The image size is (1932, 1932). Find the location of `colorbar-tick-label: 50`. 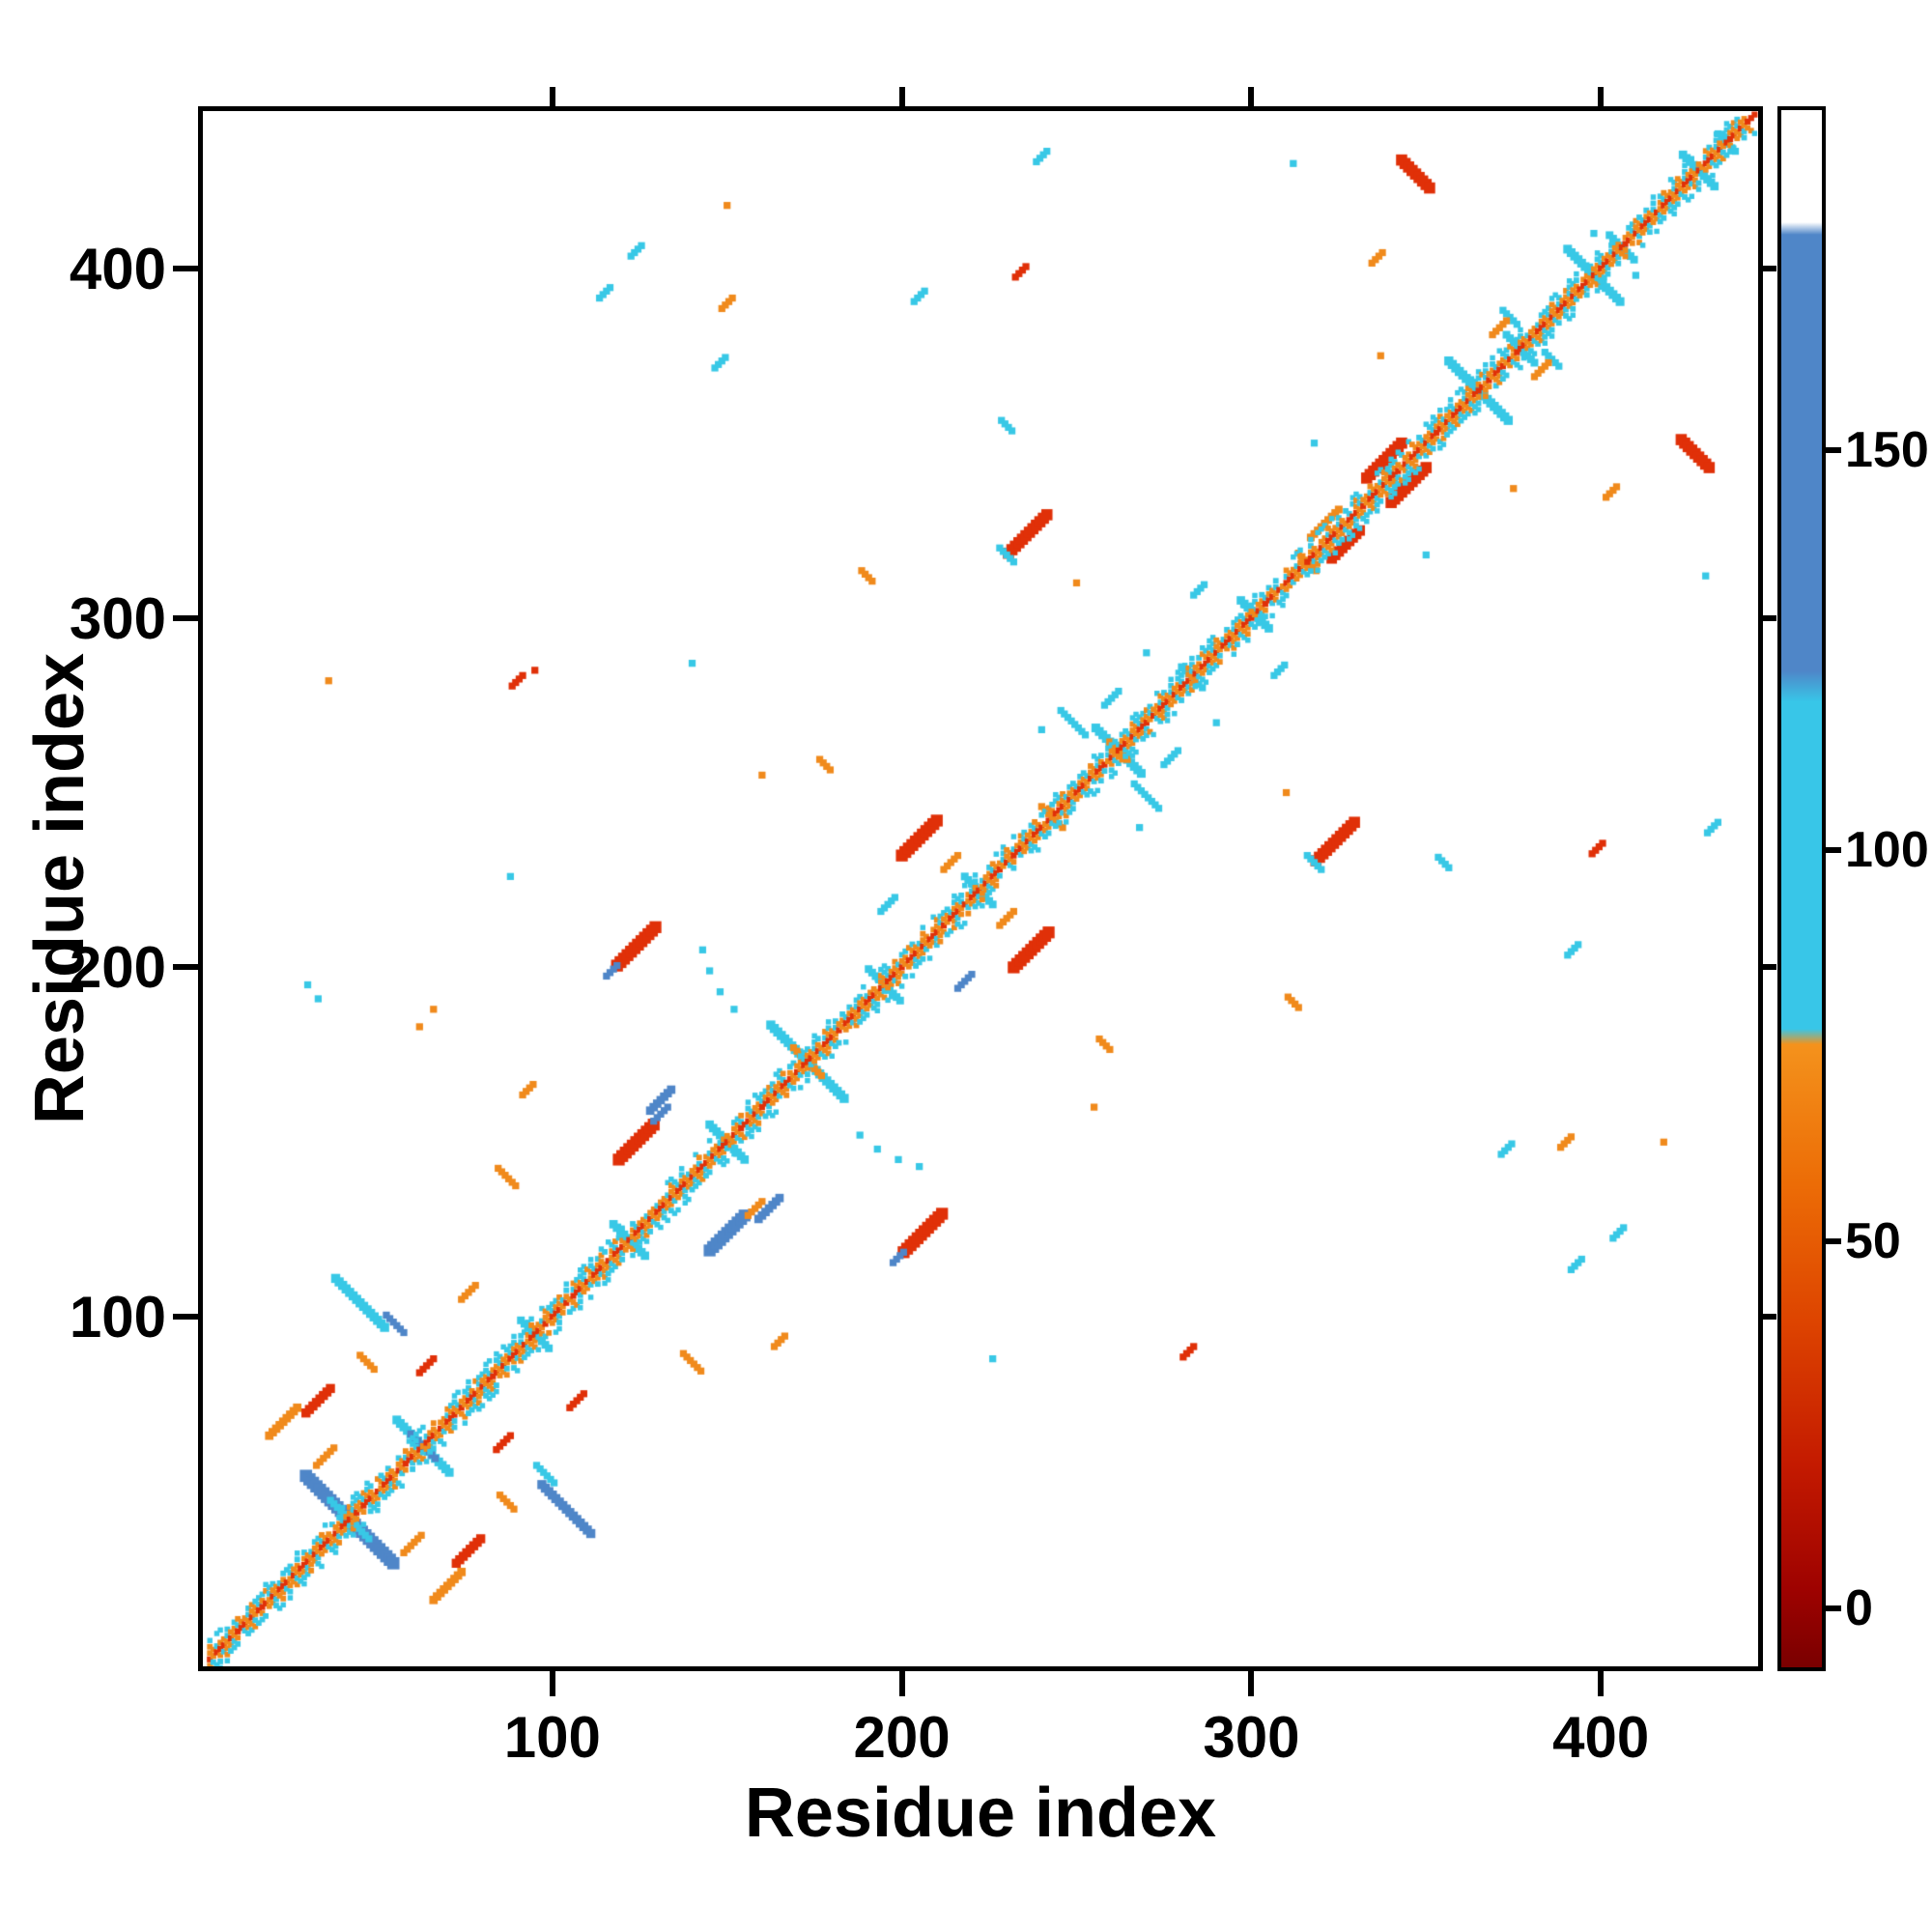

colorbar-tick-label: 50 is located at coordinates (1873, 1240).